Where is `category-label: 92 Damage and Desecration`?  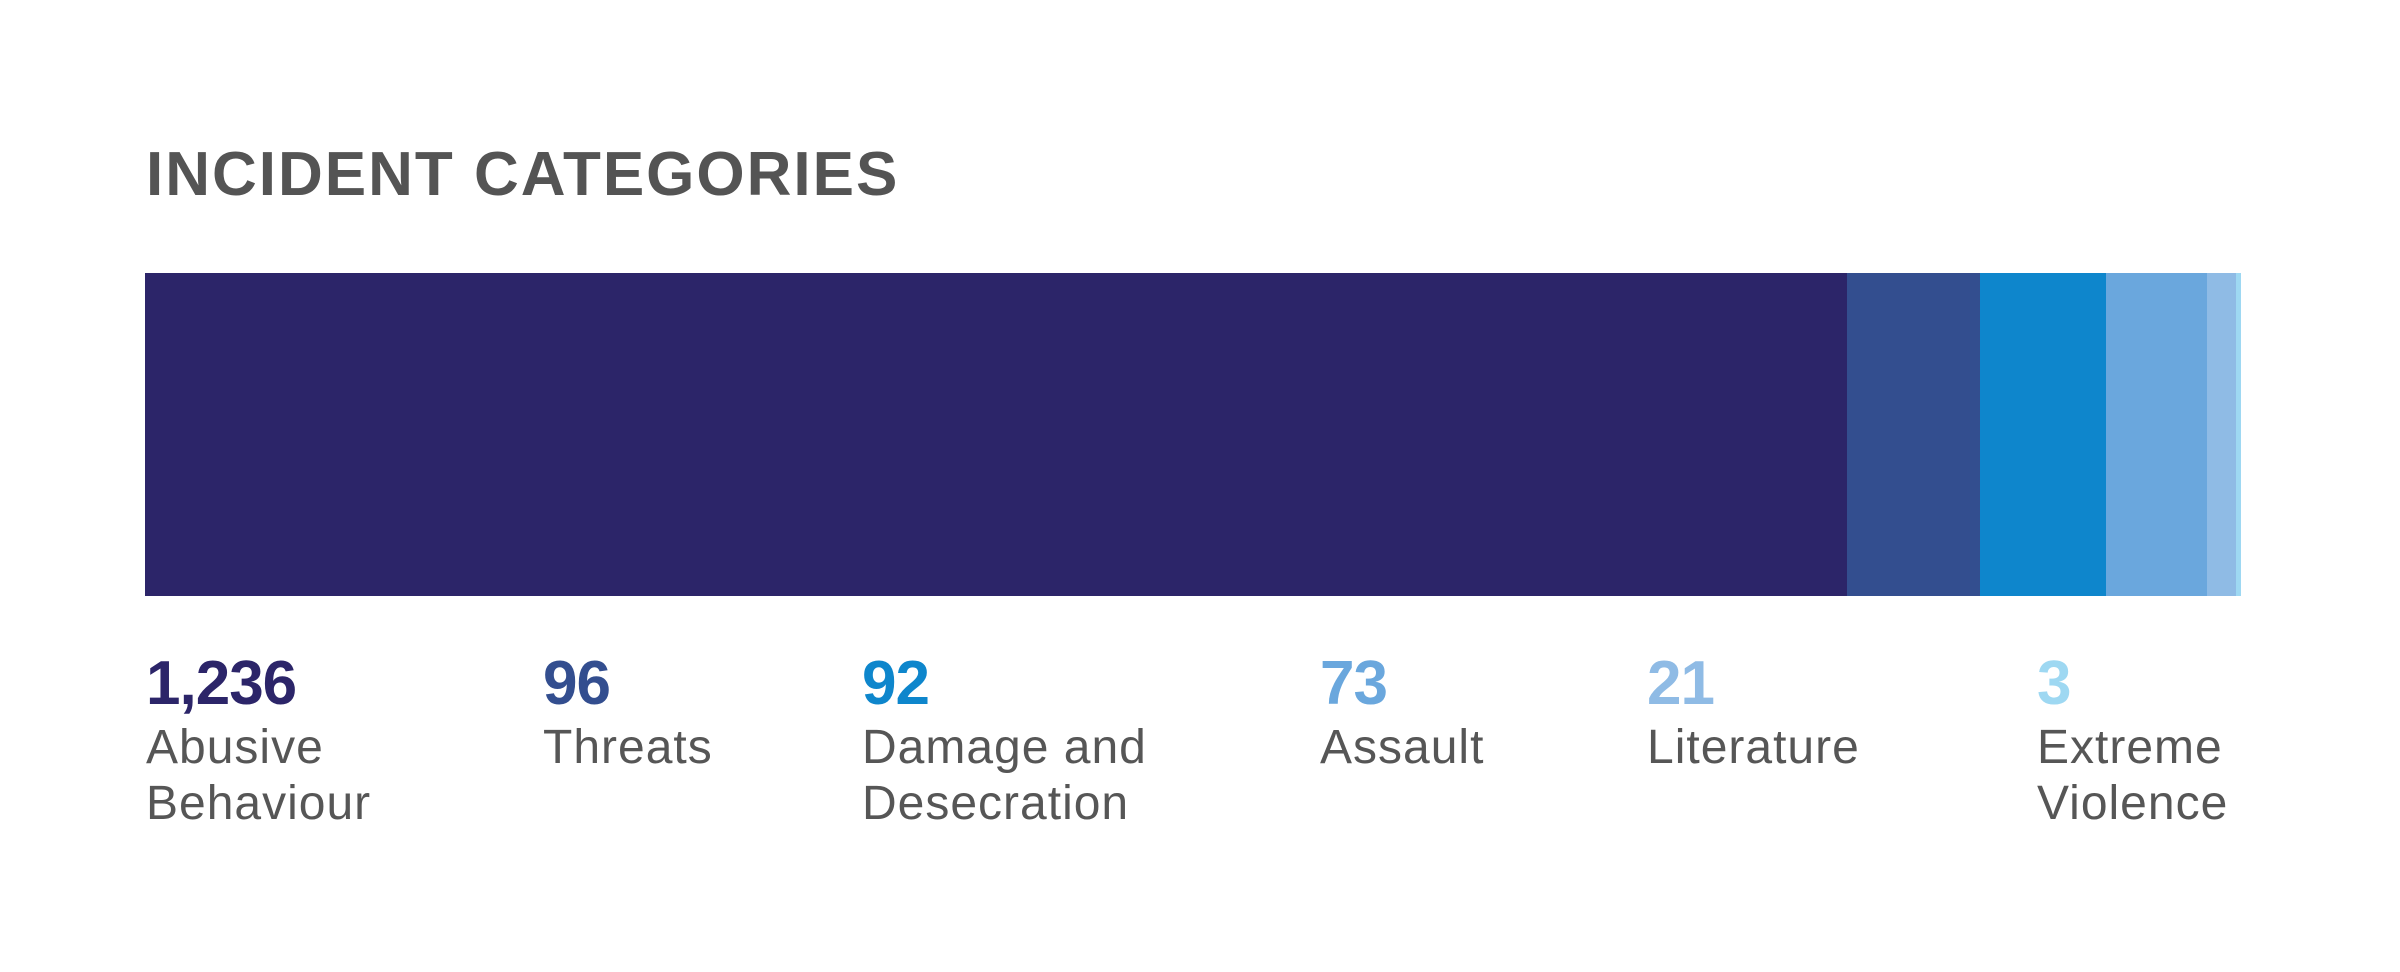
category-label: 92 Damage and Desecration is located at coordinates (1004, 740).